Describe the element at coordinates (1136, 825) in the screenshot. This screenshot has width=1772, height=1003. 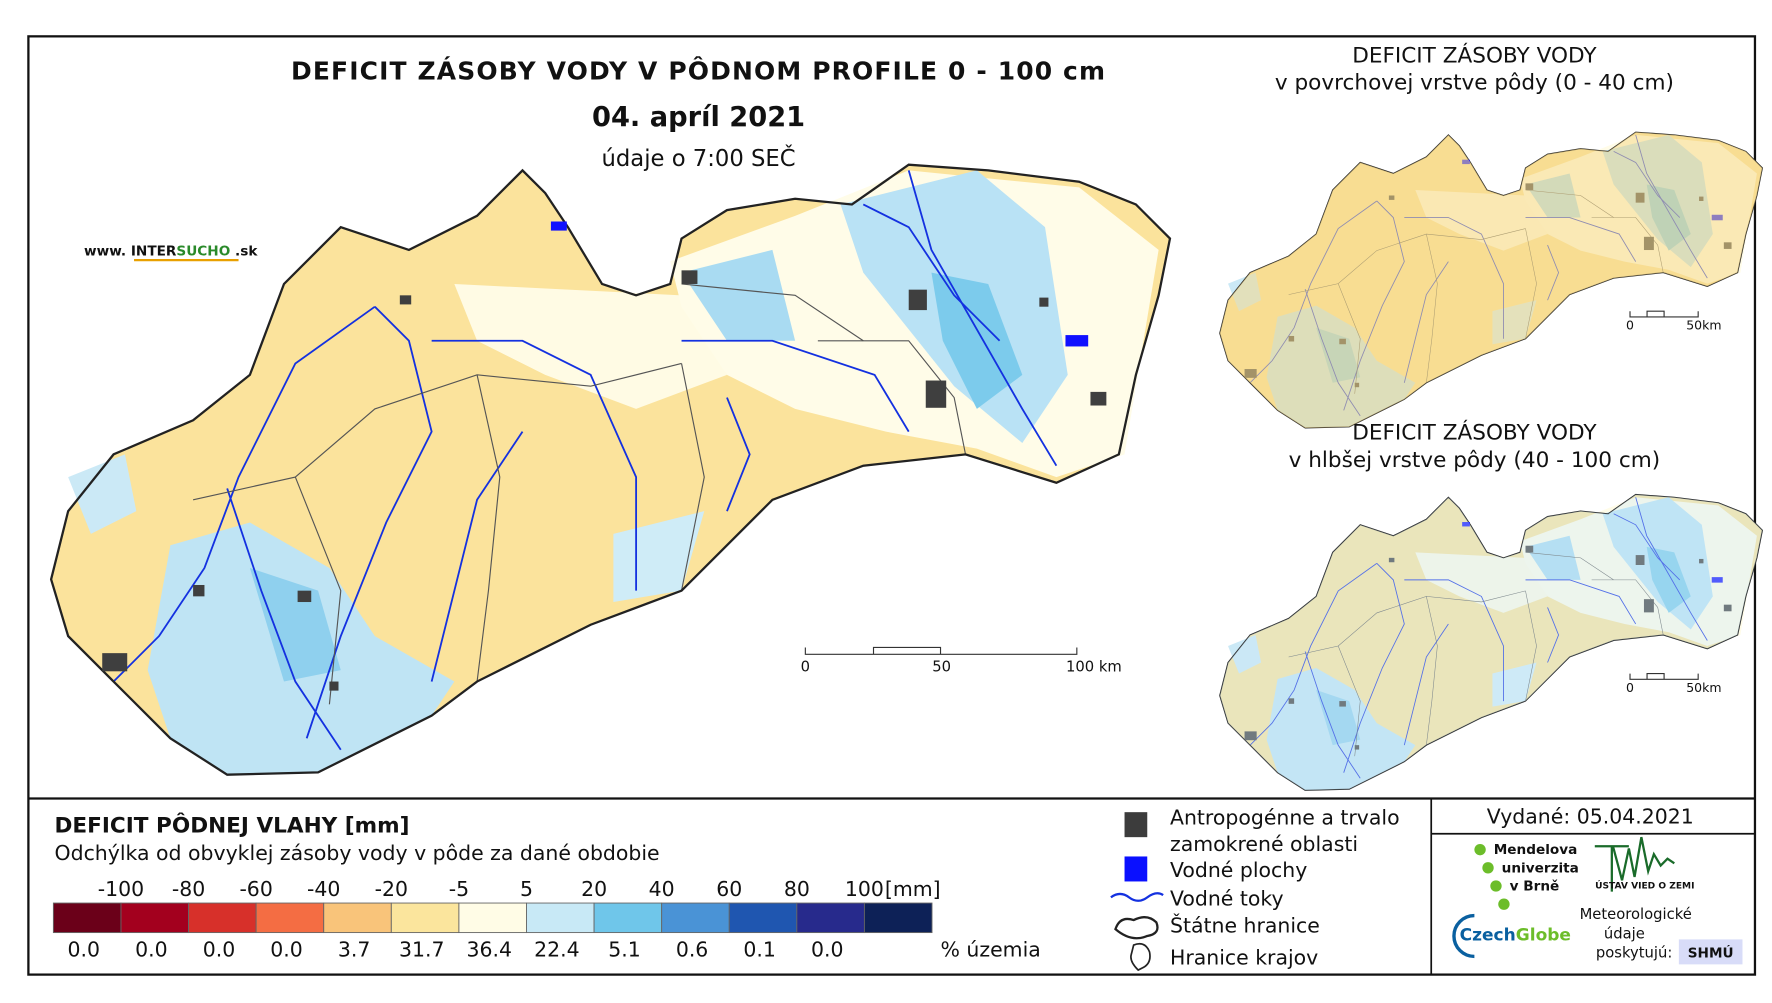
I see `symbol-urban` at that location.